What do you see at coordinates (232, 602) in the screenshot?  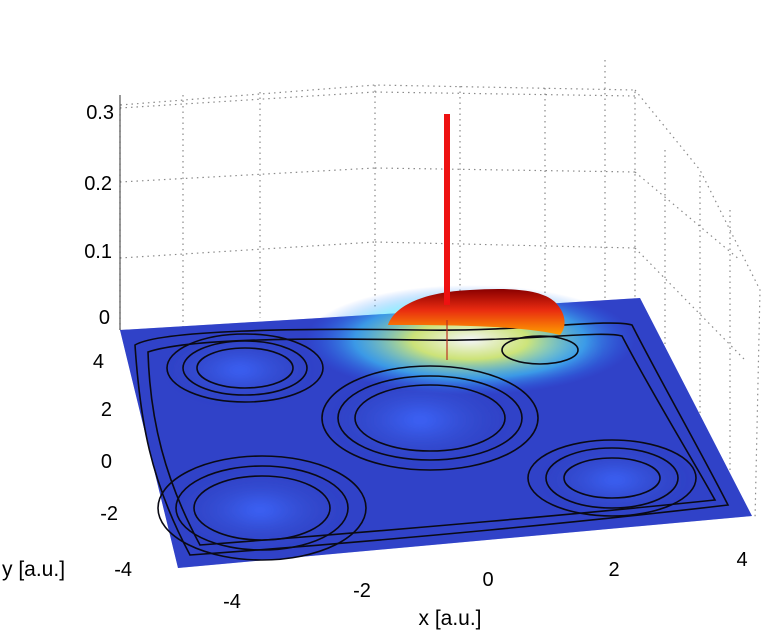 I see `x-tick-label: -4` at bounding box center [232, 602].